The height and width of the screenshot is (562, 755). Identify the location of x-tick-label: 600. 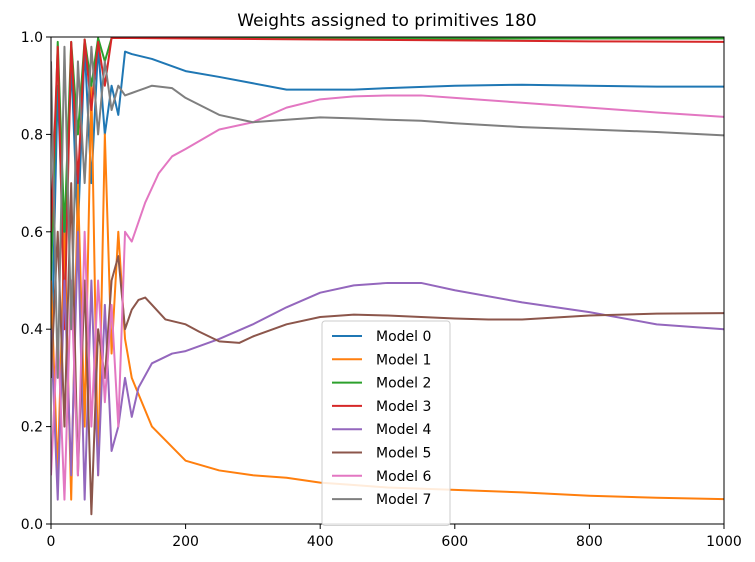
(454, 542).